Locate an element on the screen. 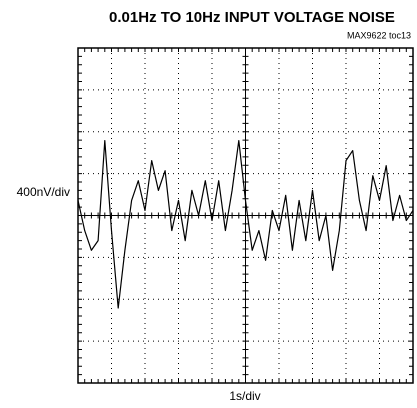 This screenshot has width=417, height=408. chart-title: 0.01Hz TO 10Hz INPUT VOLTAGE NOISE is located at coordinates (252, 17).